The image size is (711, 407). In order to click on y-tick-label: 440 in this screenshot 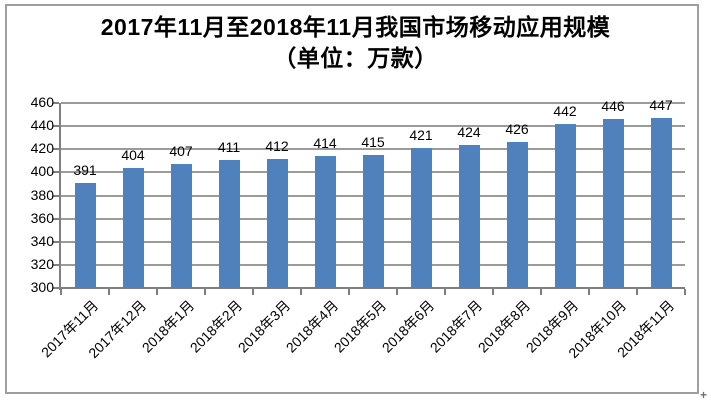, I will do `click(42, 125)`.